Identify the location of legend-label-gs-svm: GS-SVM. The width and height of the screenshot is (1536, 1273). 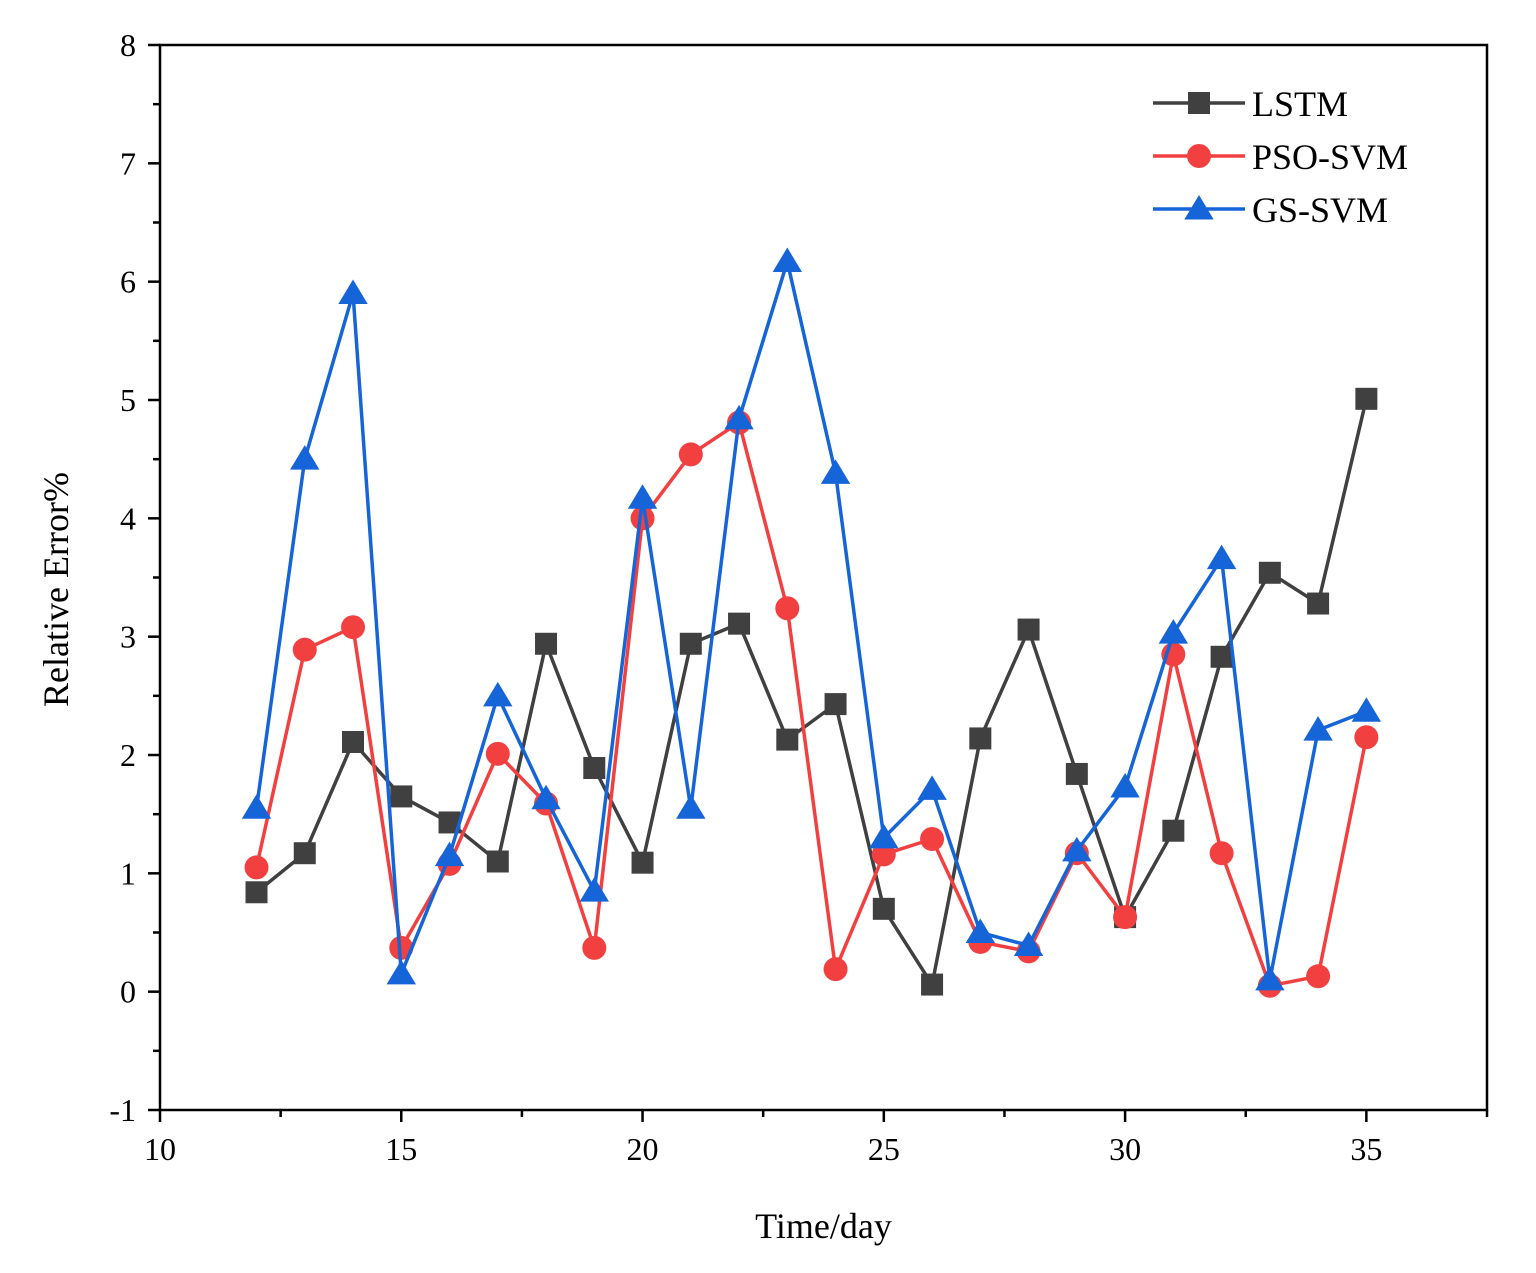
(1320, 210).